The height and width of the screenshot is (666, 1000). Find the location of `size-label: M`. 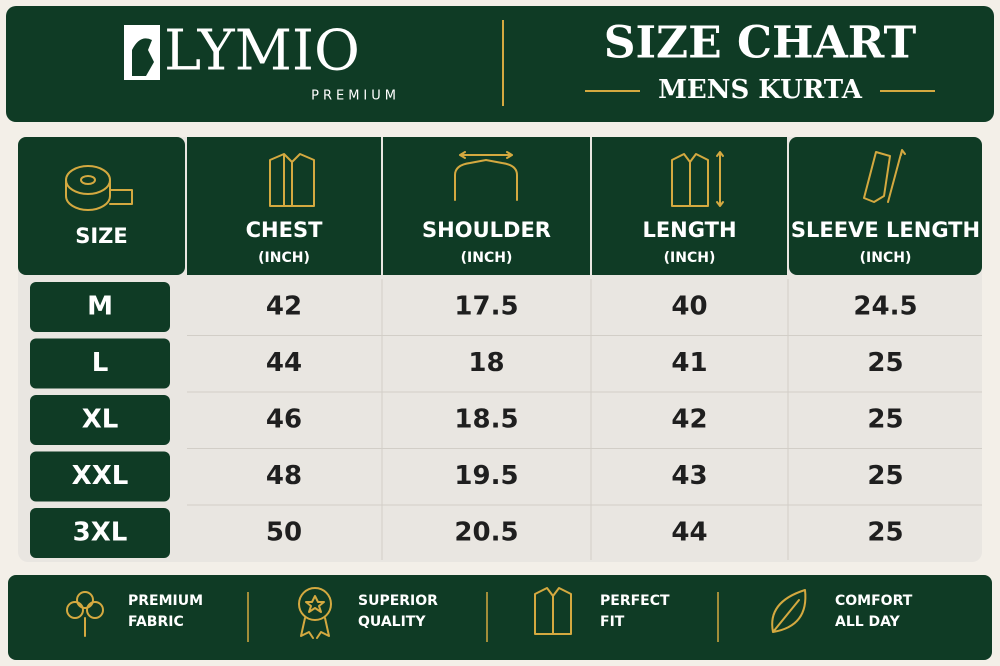

size-label: M is located at coordinates (100, 307).